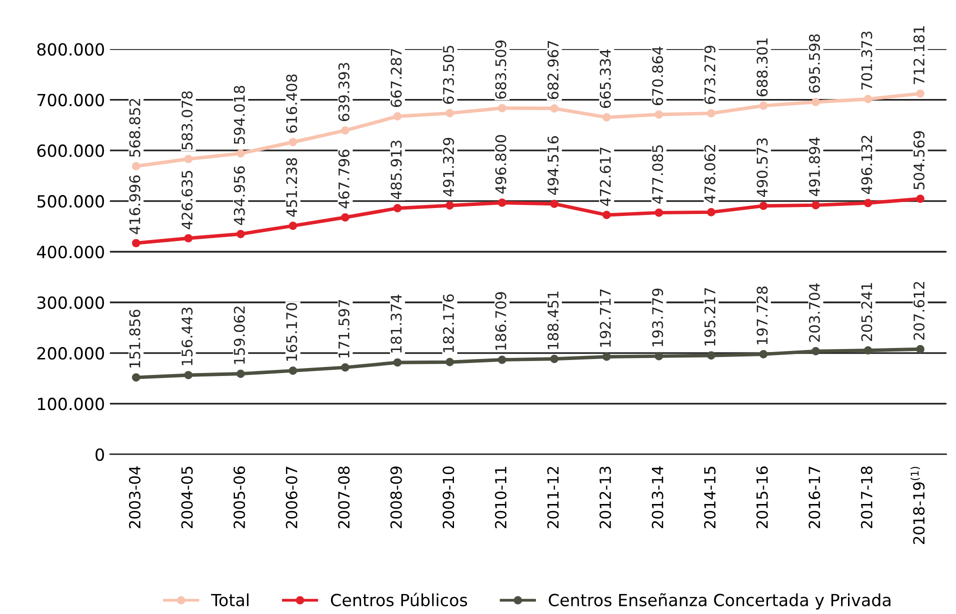 This screenshot has width=956, height=614. What do you see at coordinates (448, 323) in the screenshot?
I see `data-label: 182.176` at bounding box center [448, 323].